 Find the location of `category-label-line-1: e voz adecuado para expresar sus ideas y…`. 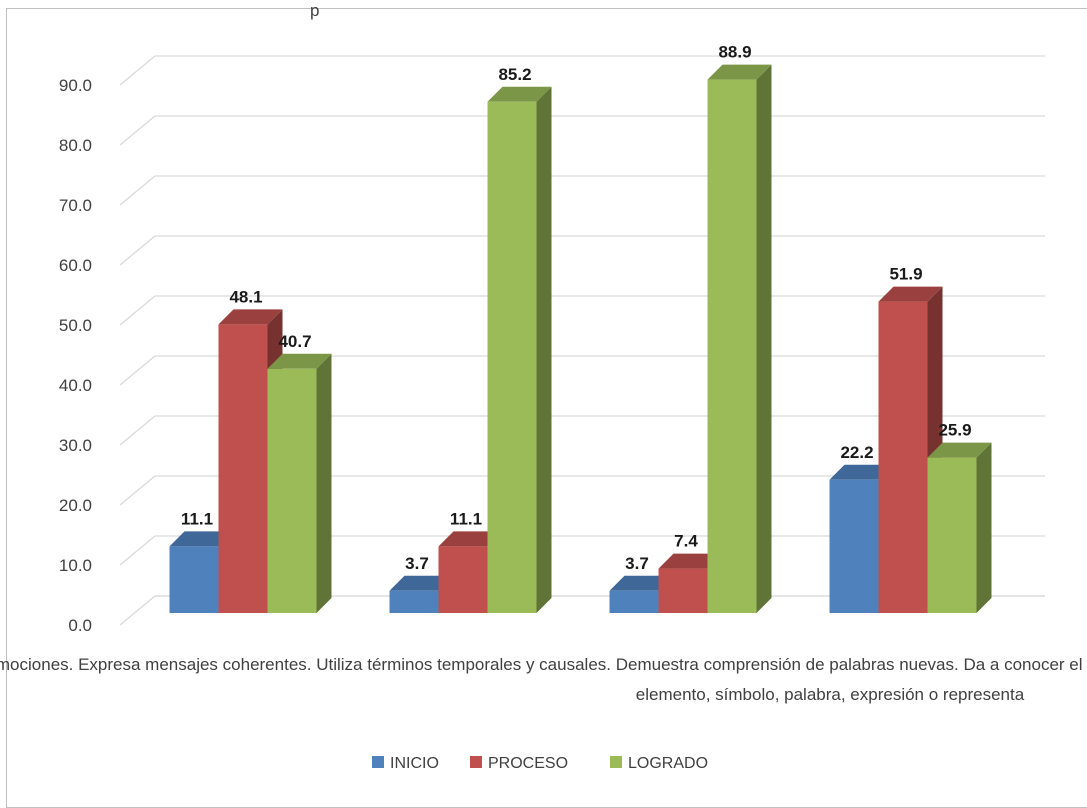

category-label-line-1: e voz adecuado para expresar sus ideas y… is located at coordinates (543, 664).